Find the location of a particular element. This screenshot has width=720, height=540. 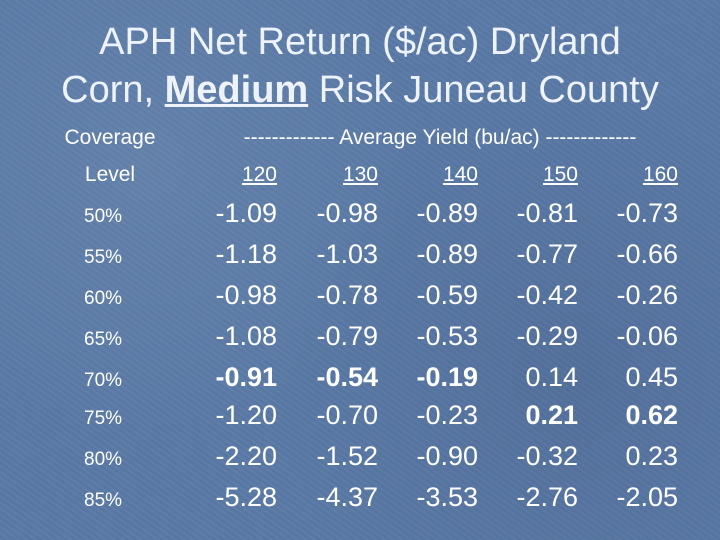

net-return-cell: -0.54 is located at coordinates (347, 377).